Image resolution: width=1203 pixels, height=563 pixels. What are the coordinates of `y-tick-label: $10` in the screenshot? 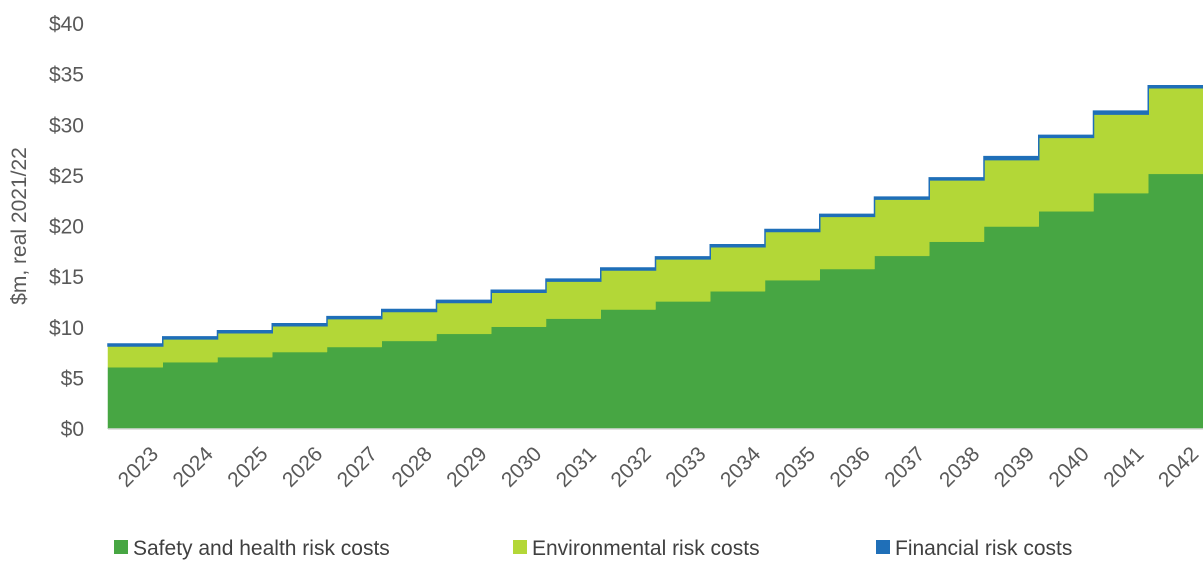 It's located at (66, 328).